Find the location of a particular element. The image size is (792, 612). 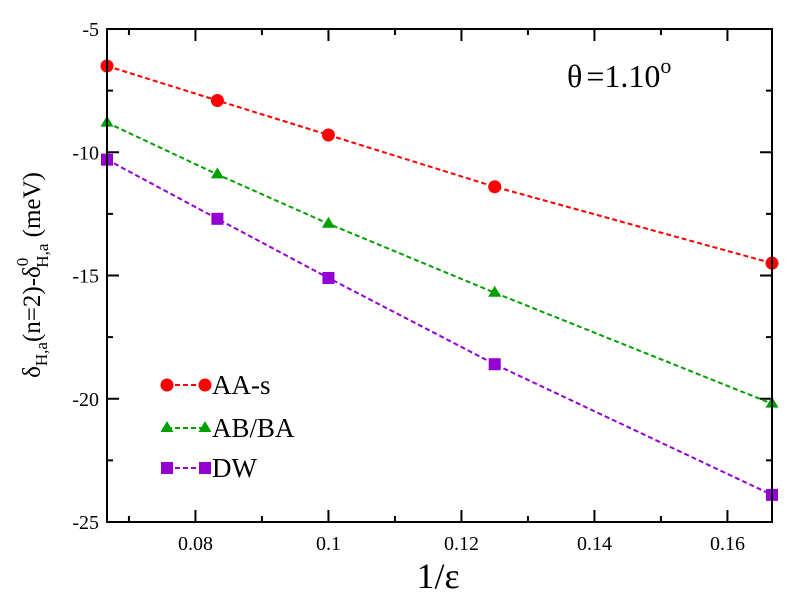

y-title-sub2: H,a is located at coordinates (42, 255).